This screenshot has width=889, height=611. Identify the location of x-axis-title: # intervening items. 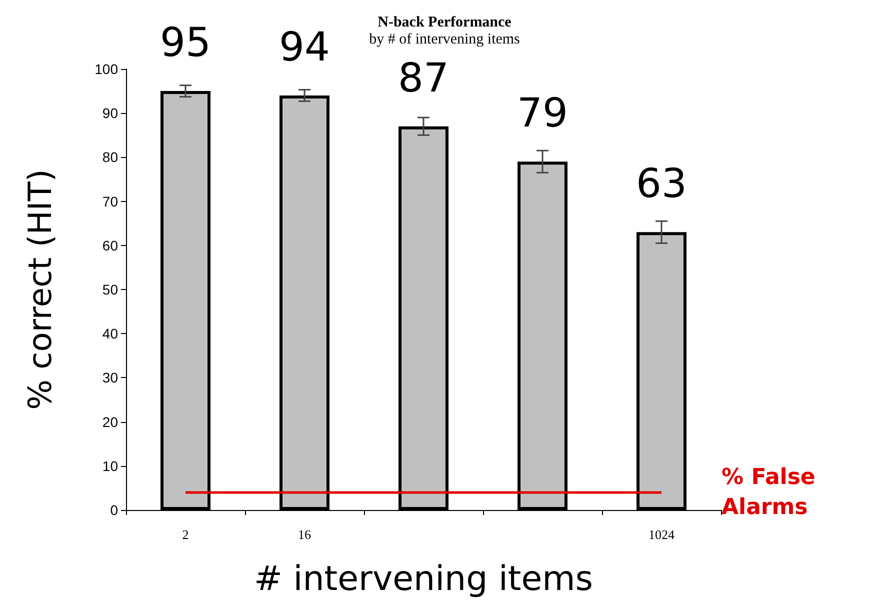
(424, 579).